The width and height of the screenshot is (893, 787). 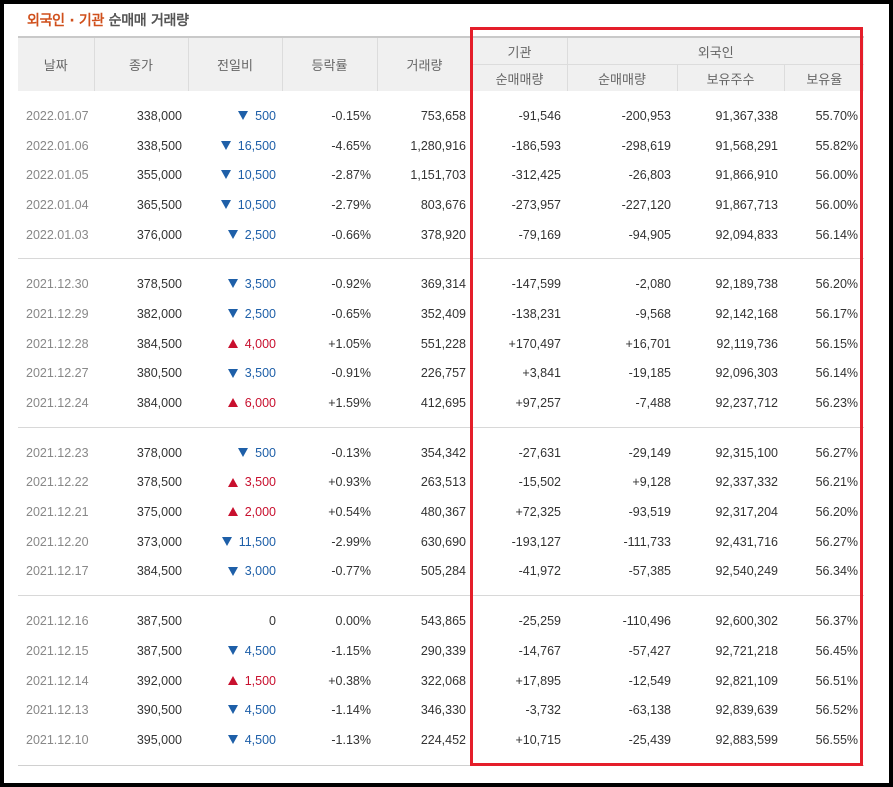 What do you see at coordinates (57, 403) in the screenshot?
I see `cell-date: 2021.12.24` at bounding box center [57, 403].